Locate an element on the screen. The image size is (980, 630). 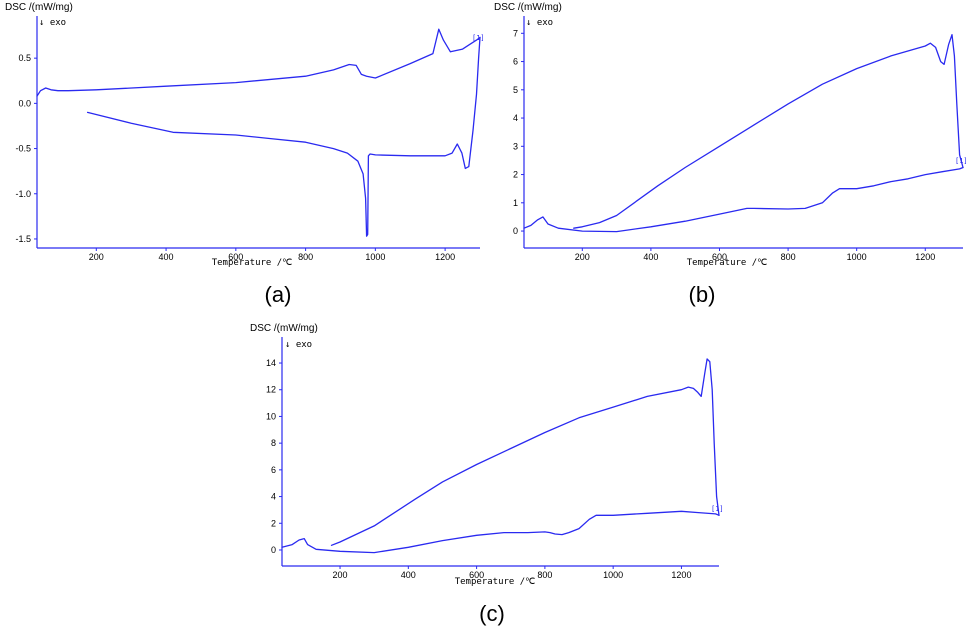
y-tick-label: 5 is located at coordinates (515, 90).